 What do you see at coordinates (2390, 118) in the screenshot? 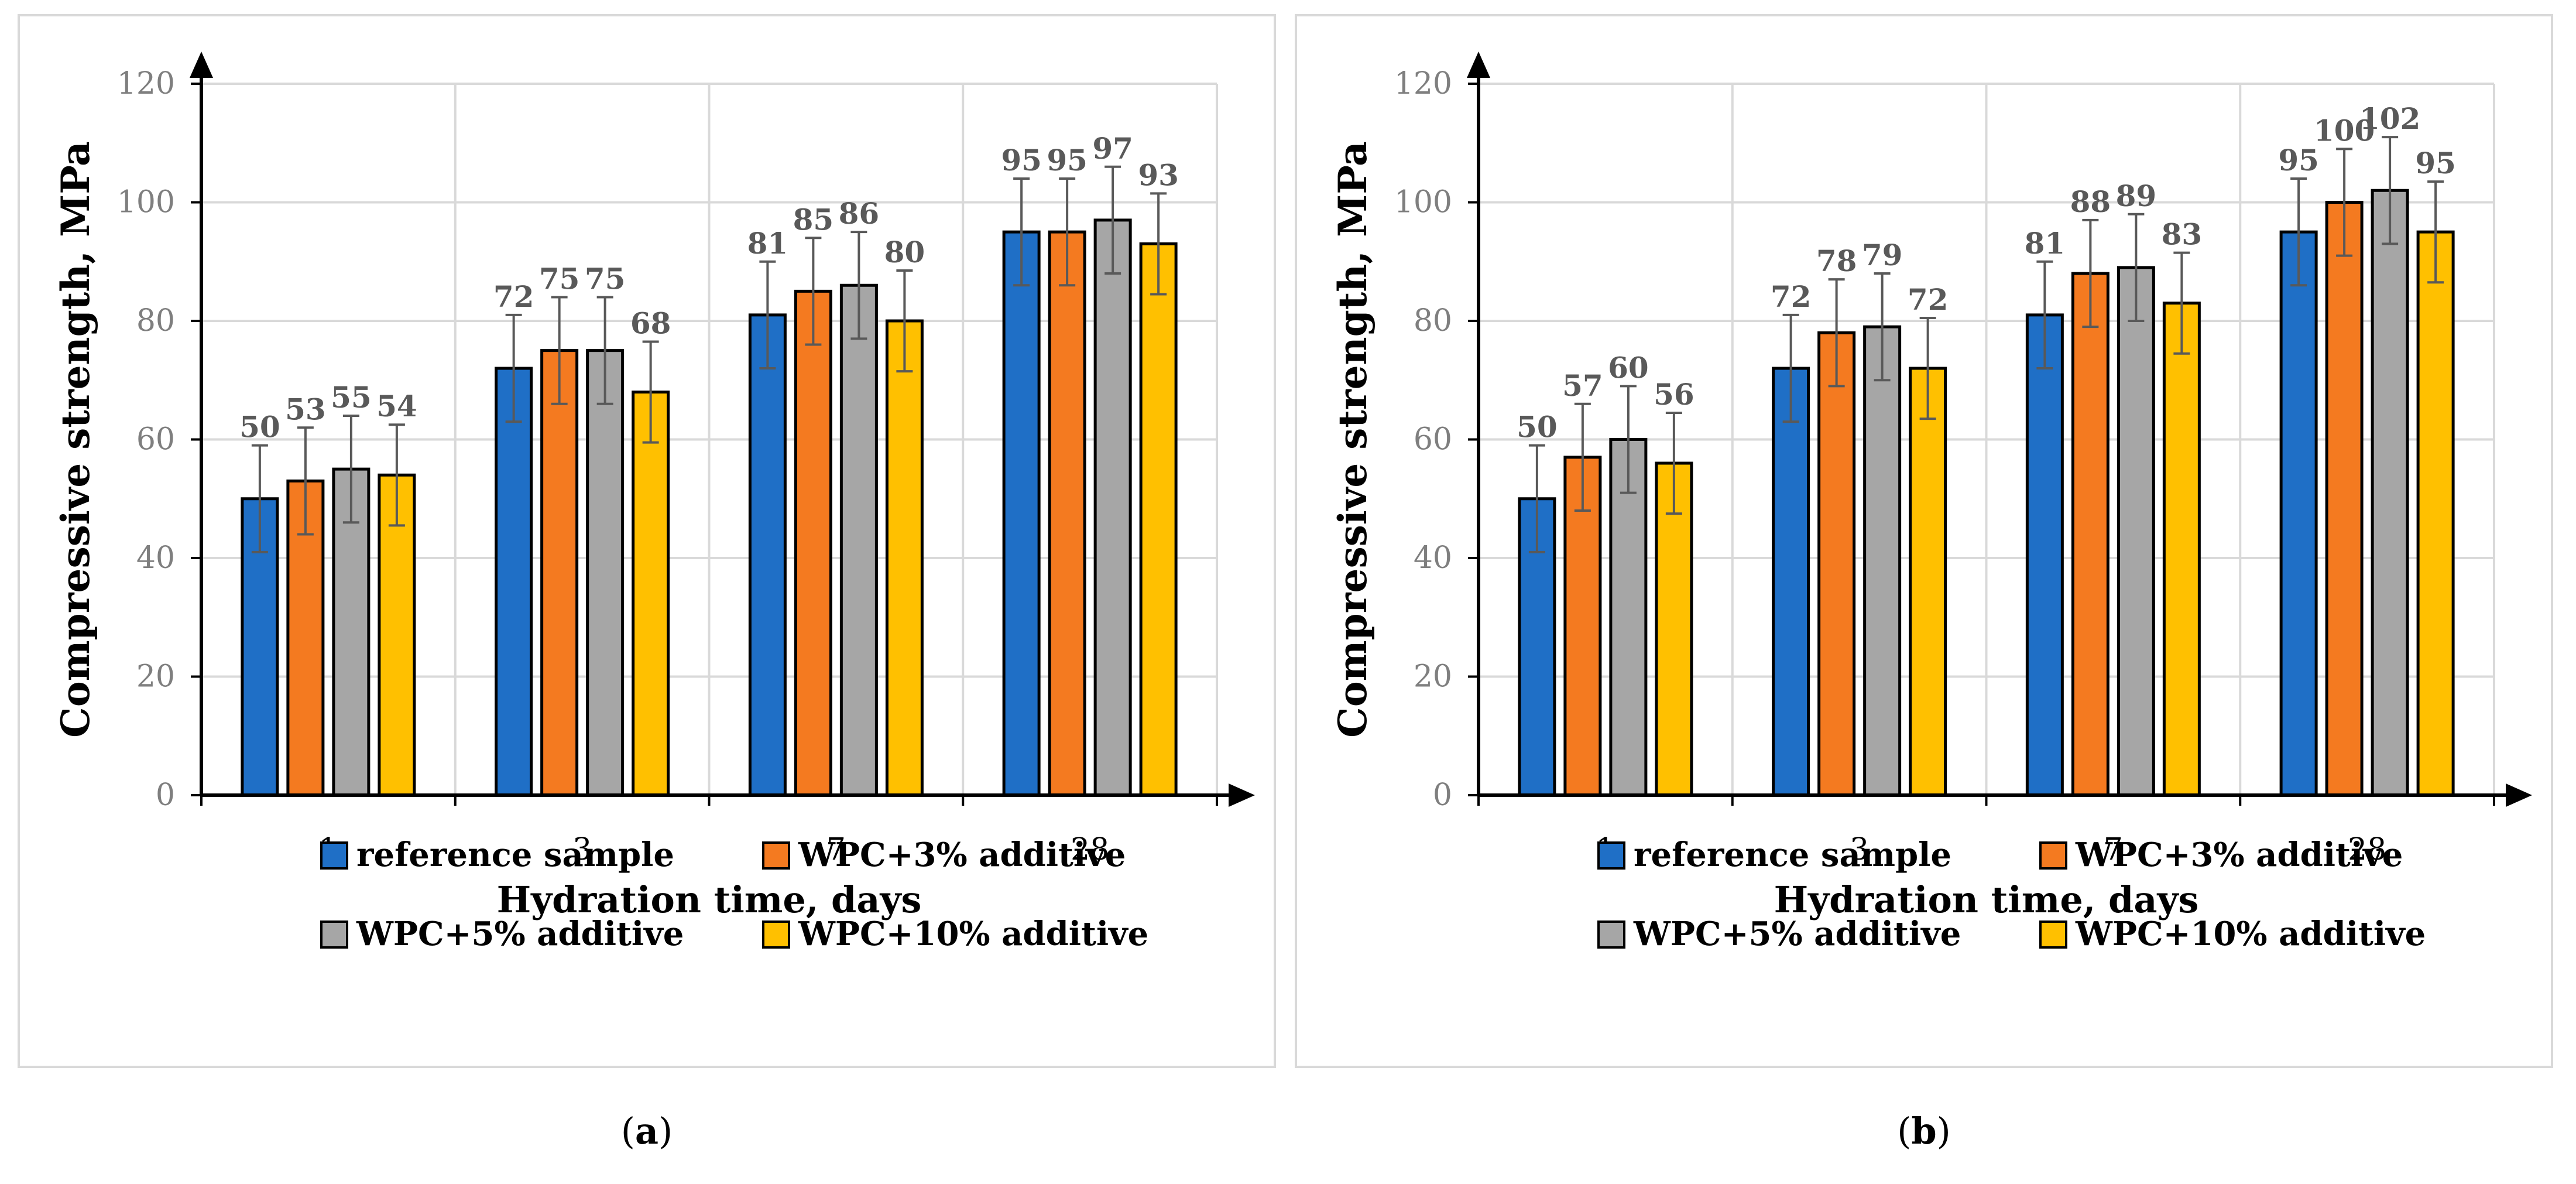
I see `data-label: 102` at bounding box center [2390, 118].